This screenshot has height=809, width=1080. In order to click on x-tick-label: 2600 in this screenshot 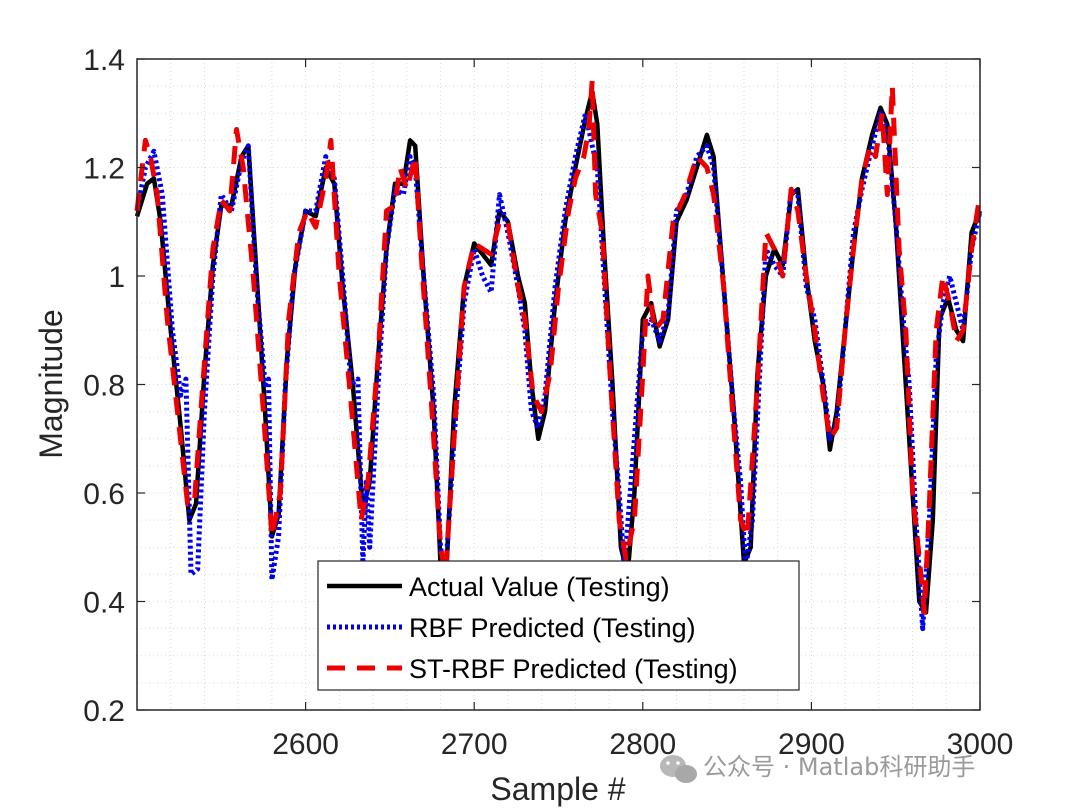, I will do `click(305, 744)`.